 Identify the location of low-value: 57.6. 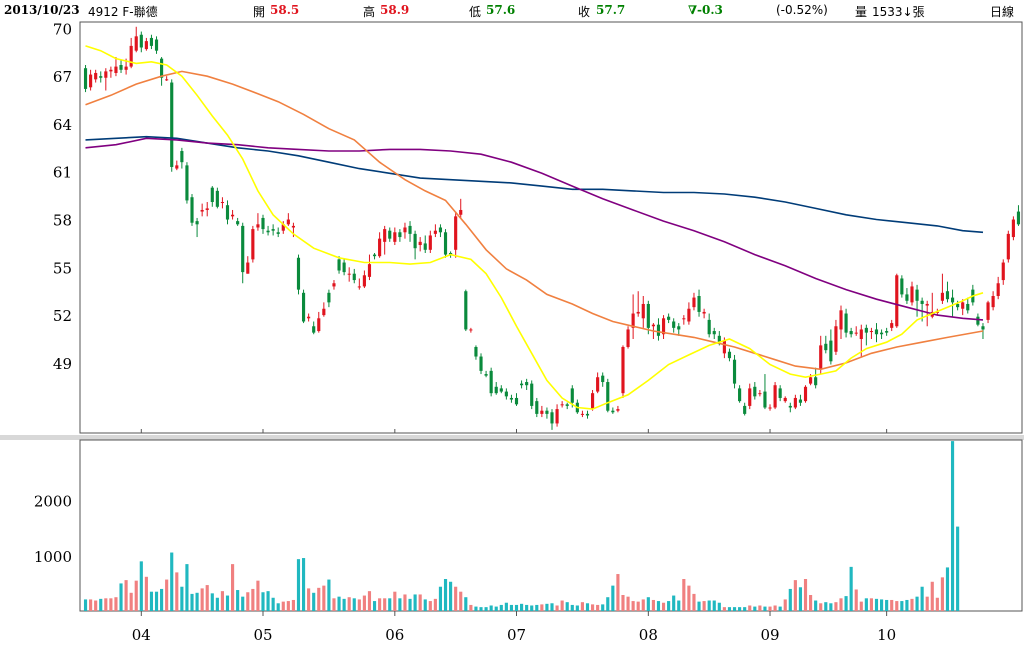
(501, 10).